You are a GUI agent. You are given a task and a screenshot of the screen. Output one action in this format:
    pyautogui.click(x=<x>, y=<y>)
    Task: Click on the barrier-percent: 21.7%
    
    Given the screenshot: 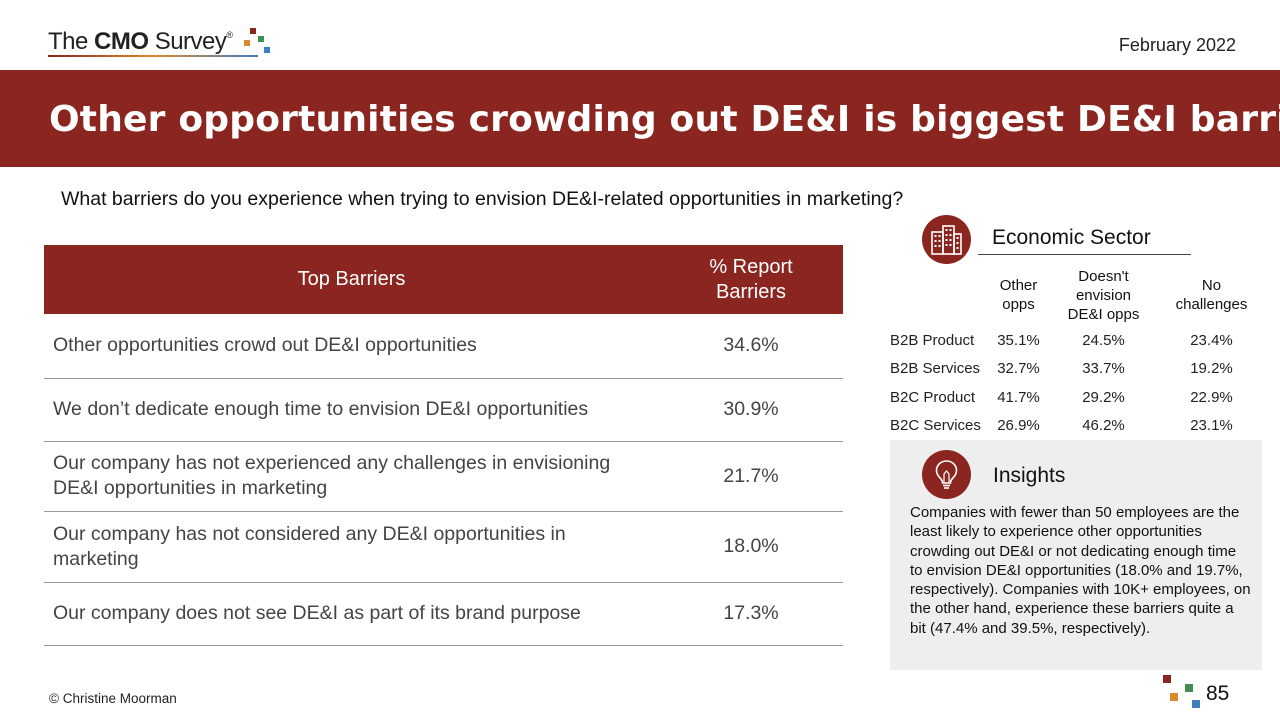 What is the action you would take?
    pyautogui.click(x=751, y=476)
    